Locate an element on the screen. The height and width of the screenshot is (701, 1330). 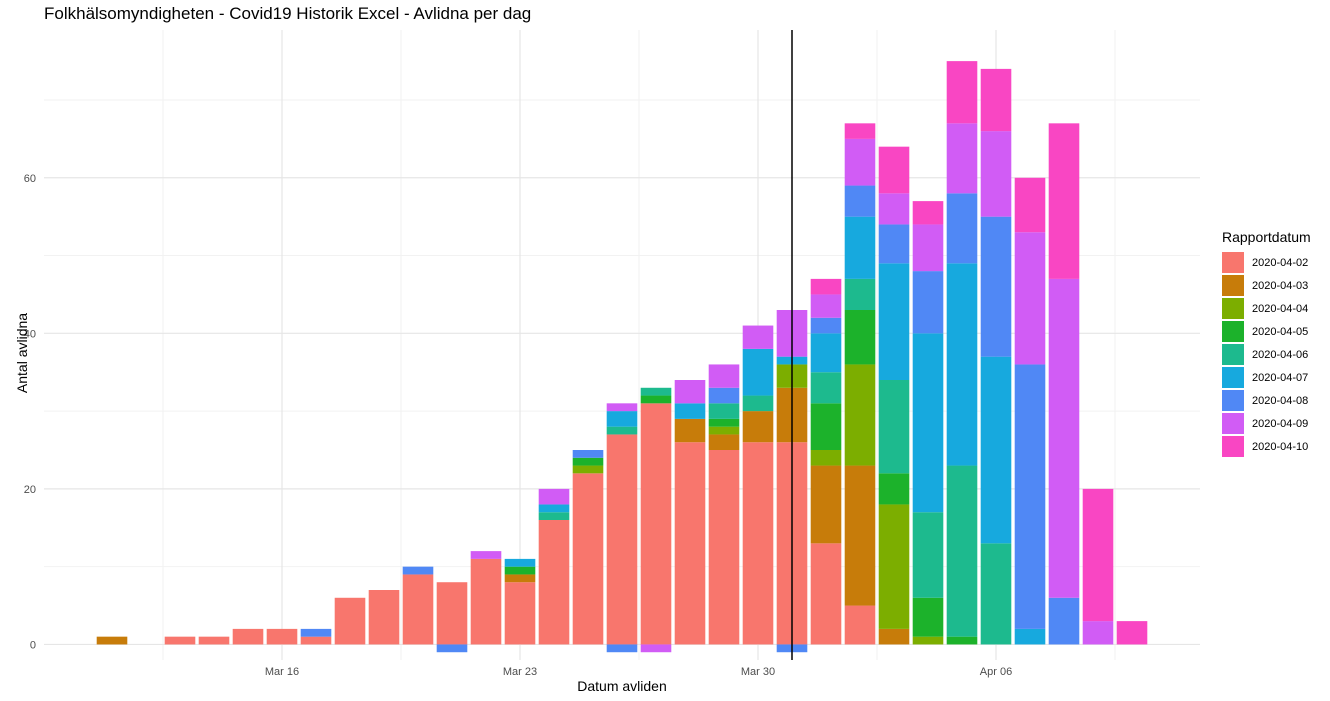
y-tick-label: 40 is located at coordinates (30, 334).